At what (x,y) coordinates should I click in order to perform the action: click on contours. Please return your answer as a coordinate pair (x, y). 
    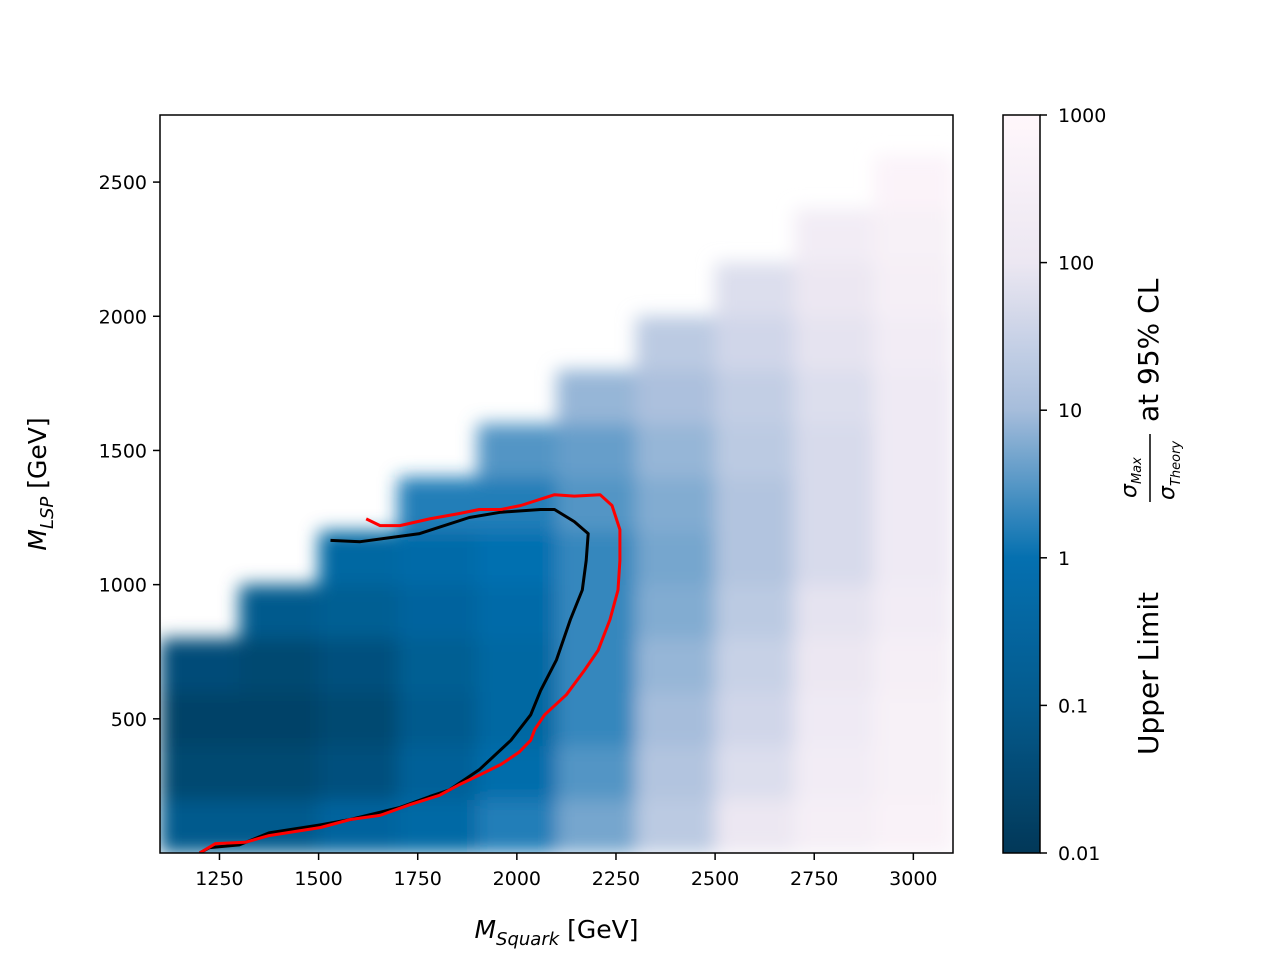
    Looking at the image, I should click on (410, 673).